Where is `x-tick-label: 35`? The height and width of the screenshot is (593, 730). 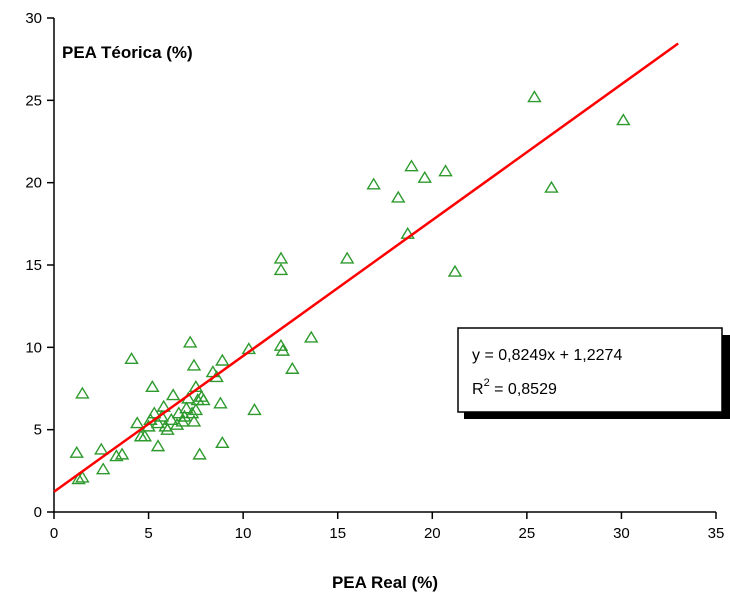
x-tick-label: 35 is located at coordinates (716, 533).